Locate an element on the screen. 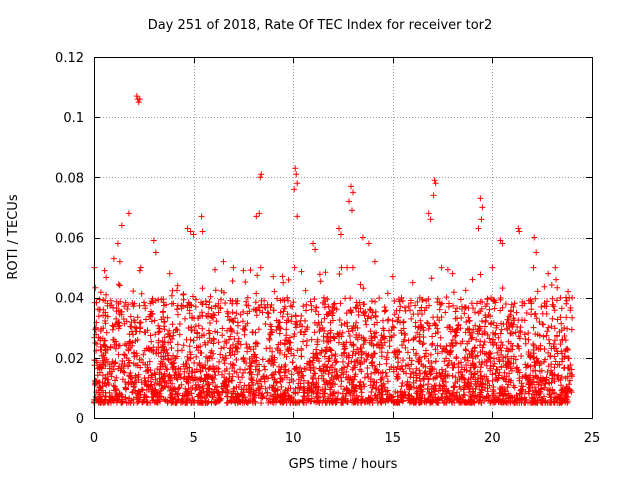  y-tick-label: 0.1 is located at coordinates (73, 118).